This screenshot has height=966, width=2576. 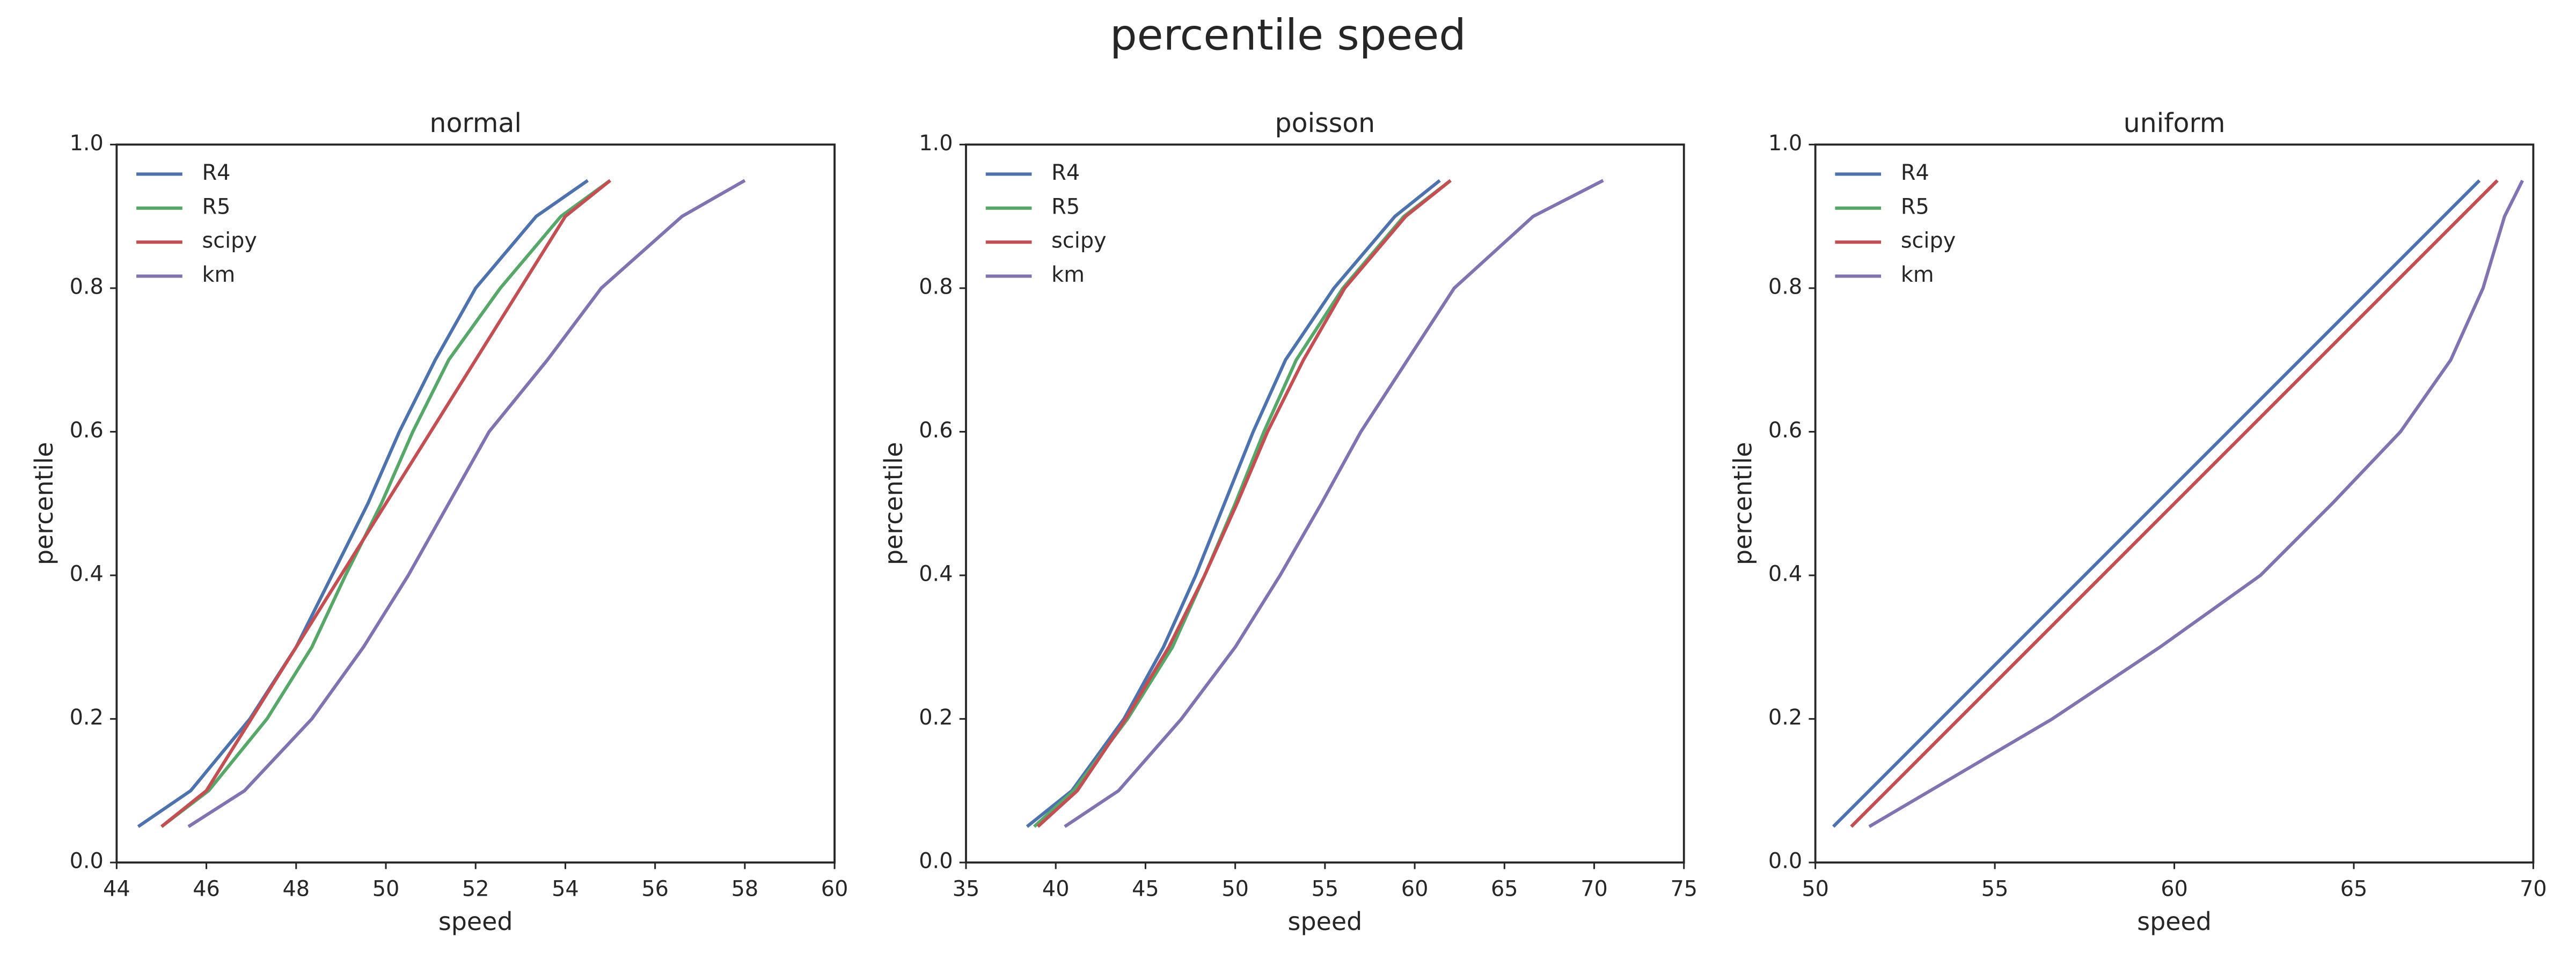 What do you see at coordinates (475, 889) in the screenshot?
I see `x-tick-label: 52` at bounding box center [475, 889].